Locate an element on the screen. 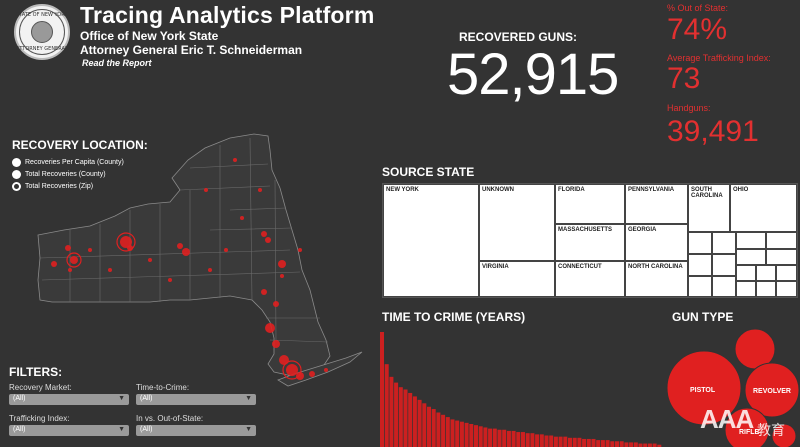  read-report-link: Read the Report is located at coordinates (117, 63).